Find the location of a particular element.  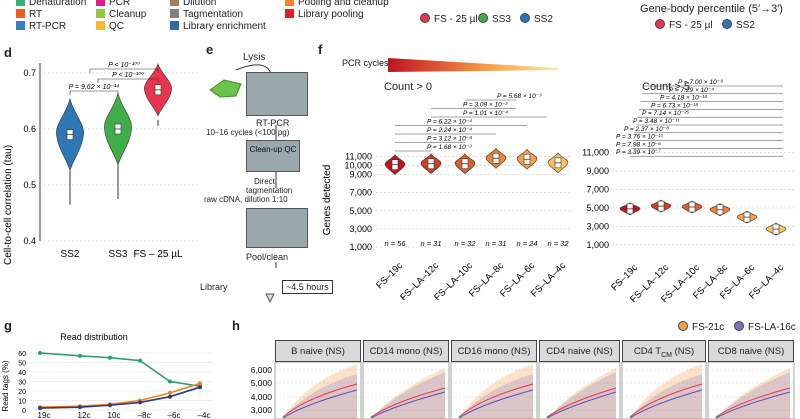

y-tick-label: 11,000 is located at coordinates (595, 153).